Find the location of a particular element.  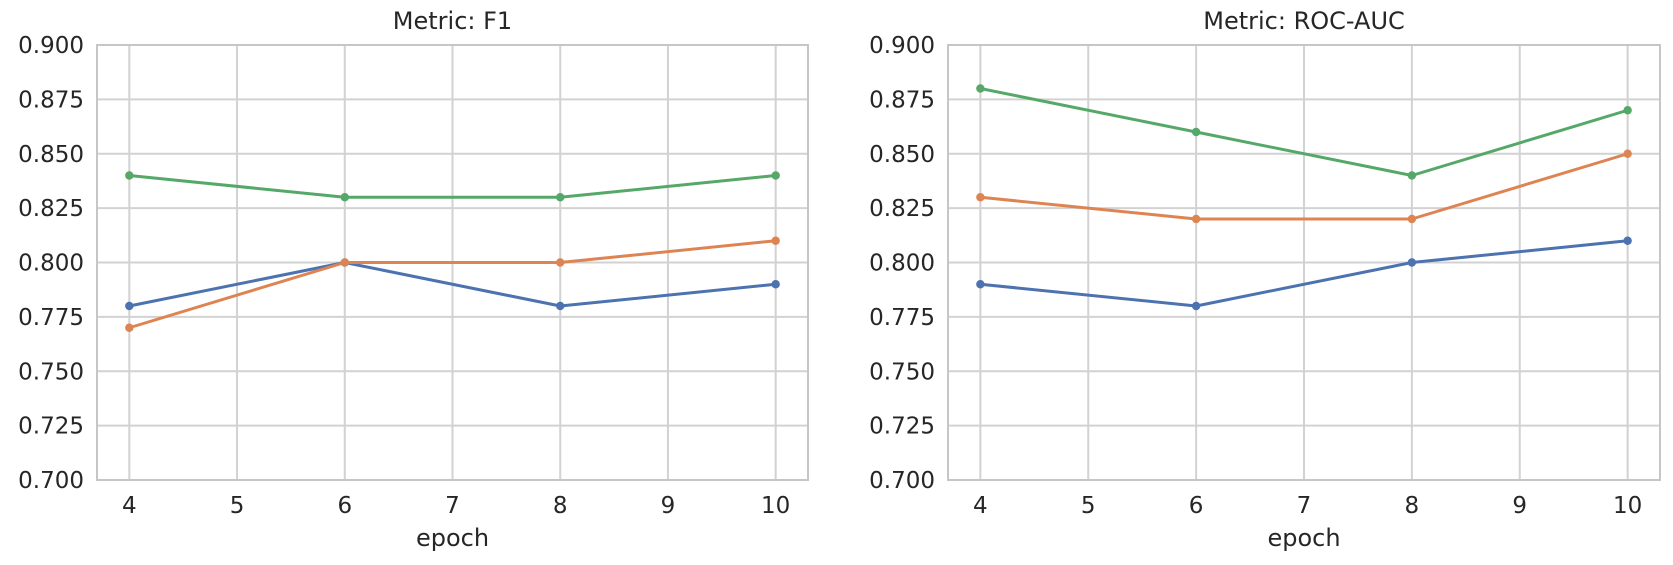

chart-title-f1: Metric: F1 is located at coordinates (452, 21).